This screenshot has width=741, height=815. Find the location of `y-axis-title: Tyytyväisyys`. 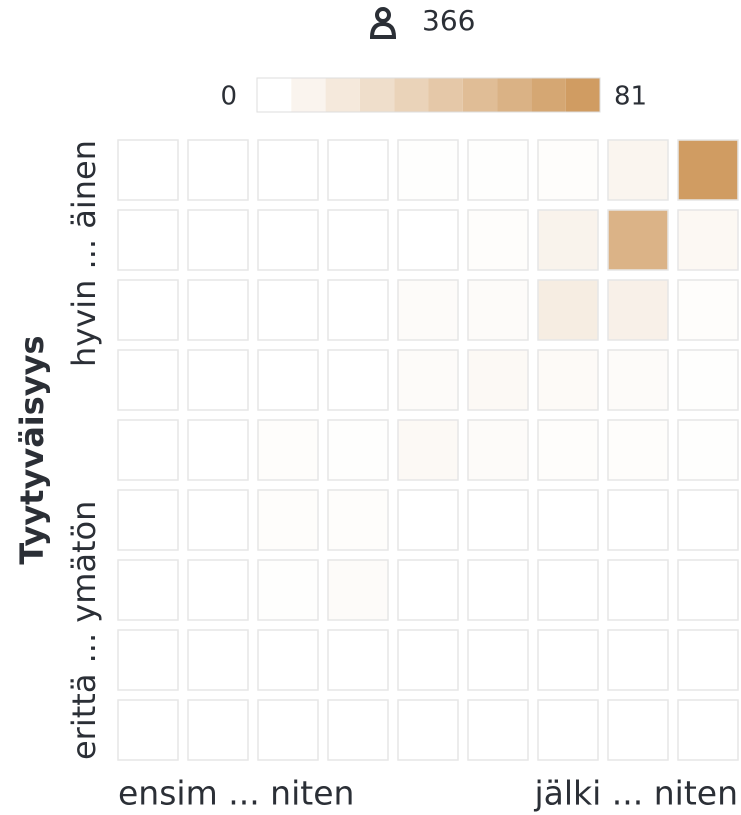

y-axis-title: Tyytyväisyys is located at coordinates (32, 449).